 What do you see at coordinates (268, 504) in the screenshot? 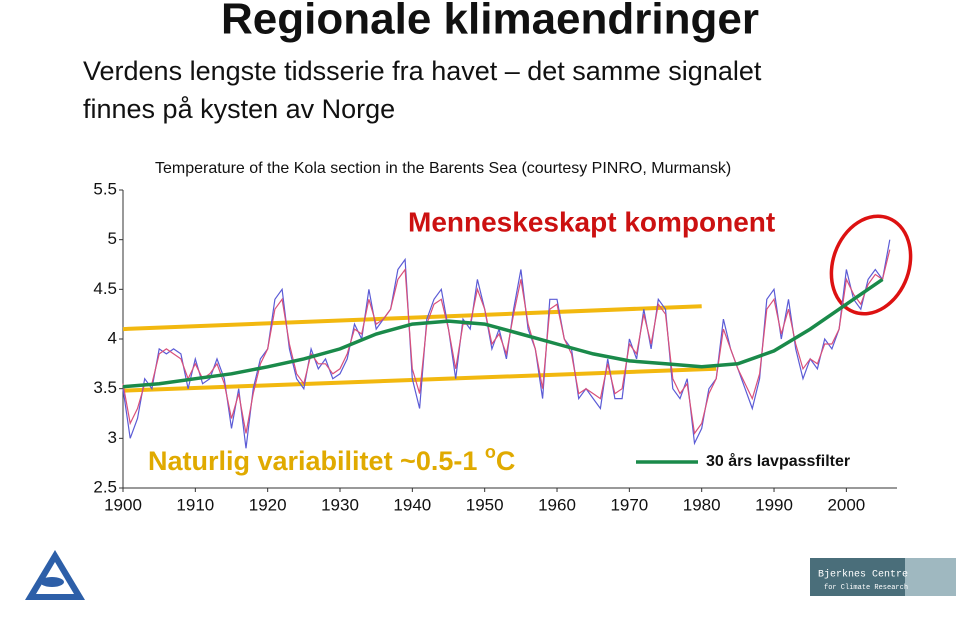
I see `x-tick-label: 1920` at bounding box center [268, 504].